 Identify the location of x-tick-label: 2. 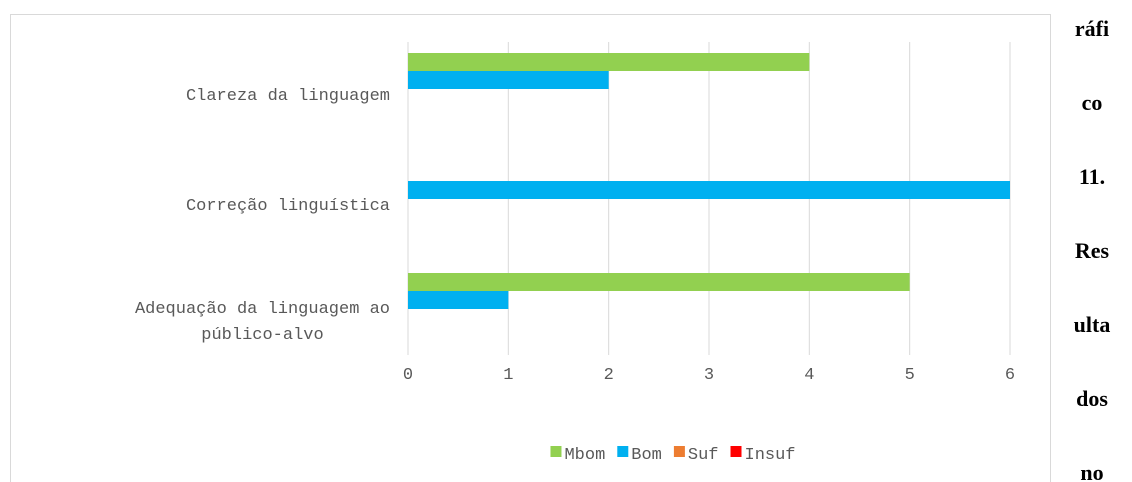
(609, 375).